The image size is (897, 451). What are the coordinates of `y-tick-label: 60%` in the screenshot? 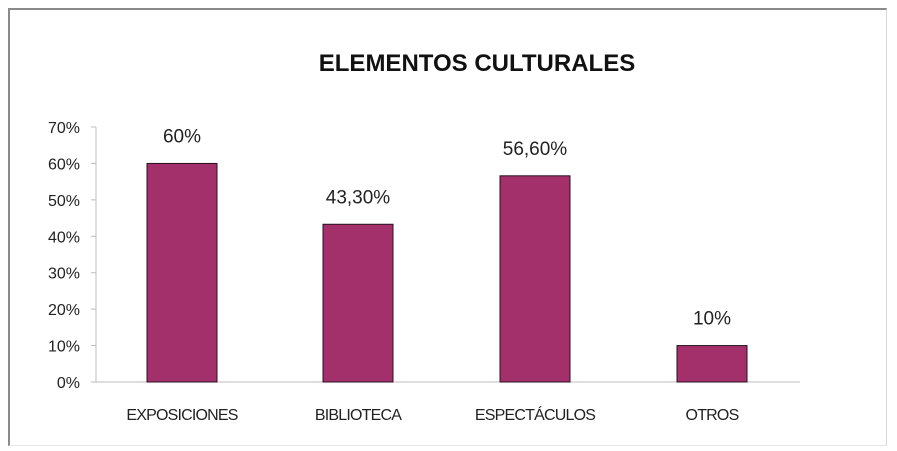 It's located at (64, 164).